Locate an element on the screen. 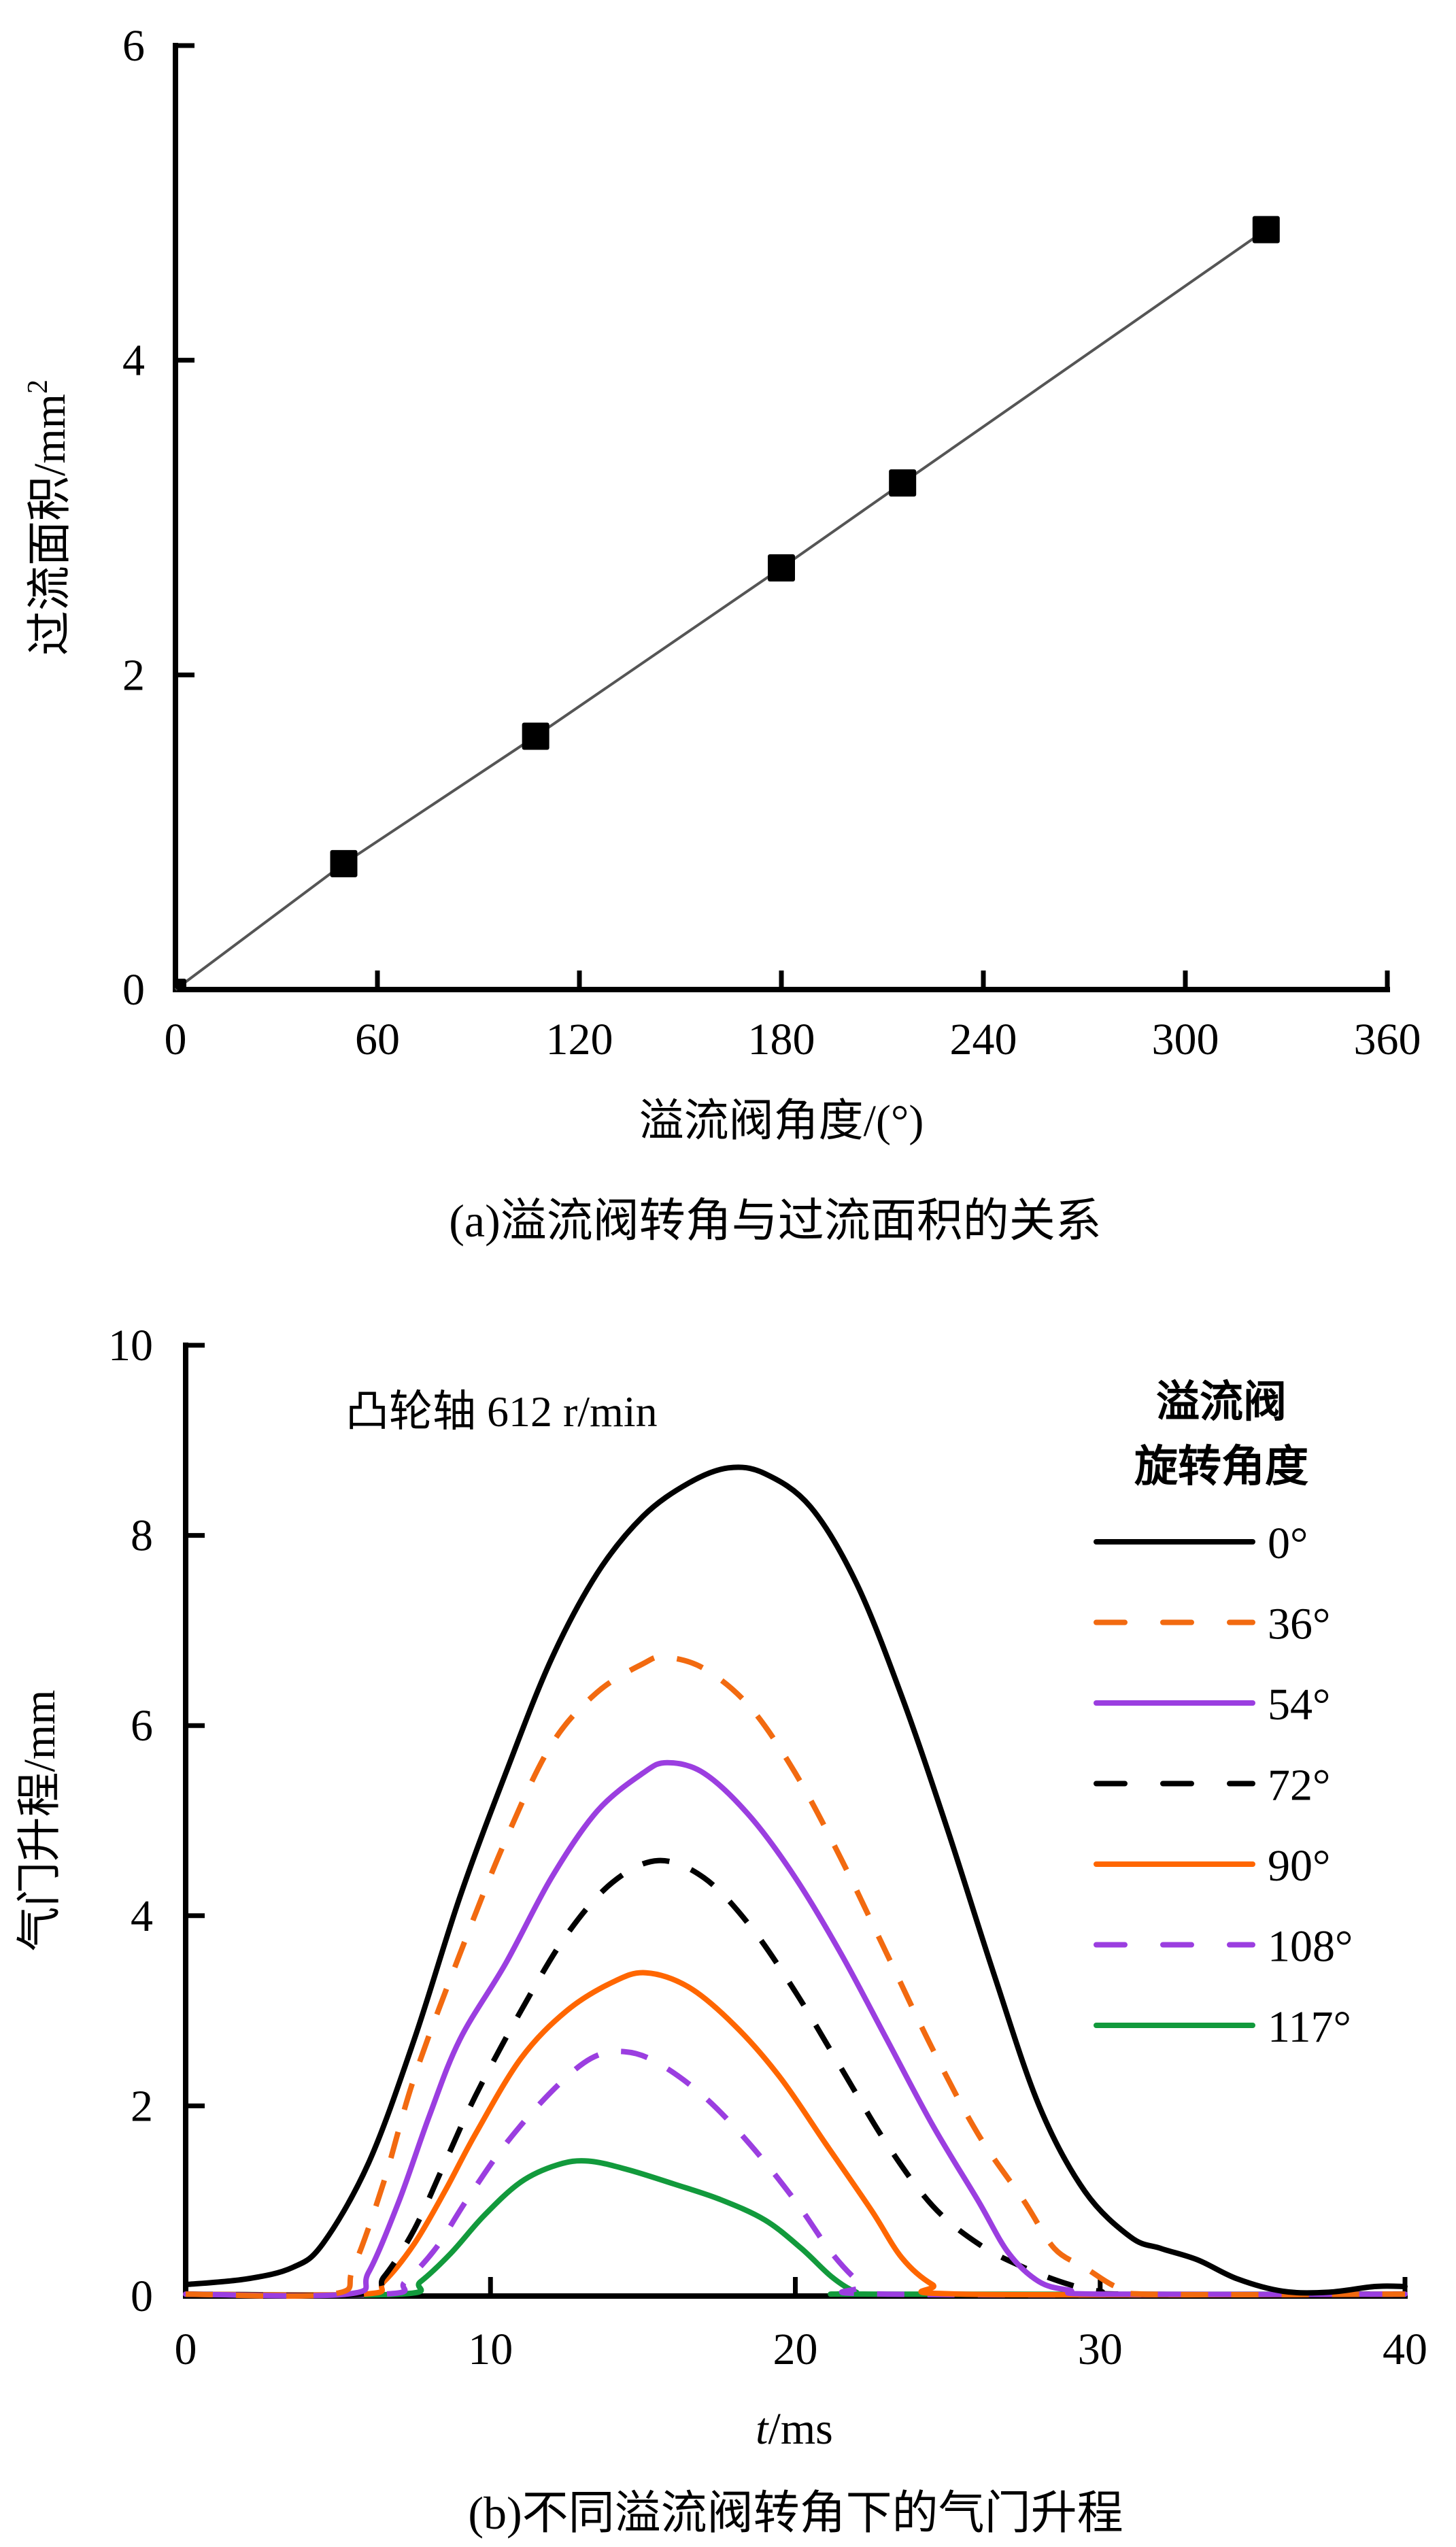  legend-label: 54° is located at coordinates (1299, 1705).